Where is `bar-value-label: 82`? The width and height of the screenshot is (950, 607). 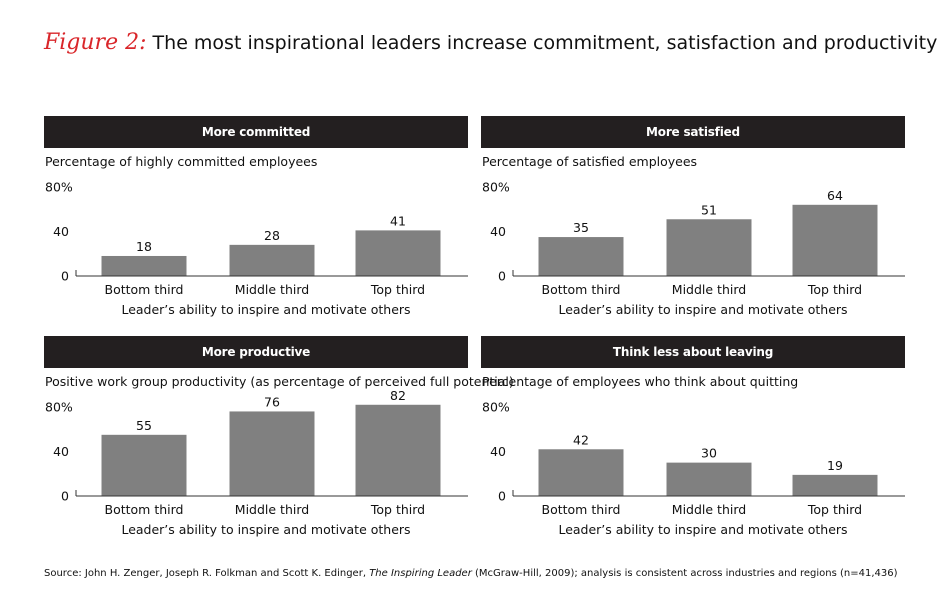
bar-value-label: 82 is located at coordinates (398, 395).